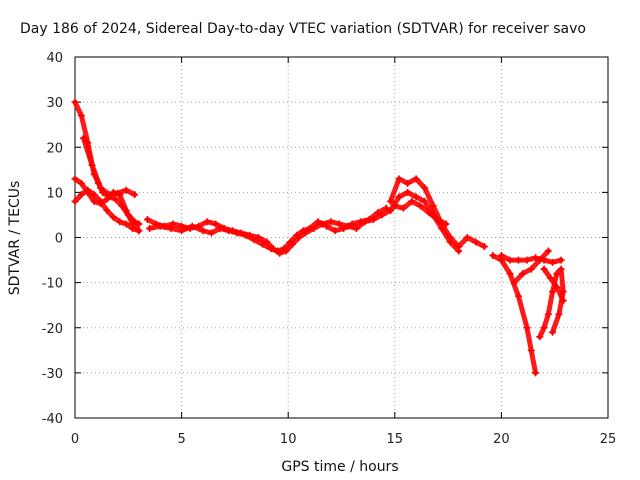 Image resolution: width=640 pixels, height=480 pixels. Describe the element at coordinates (339, 467) in the screenshot. I see `x-axis-title: GPS time / hours` at that location.